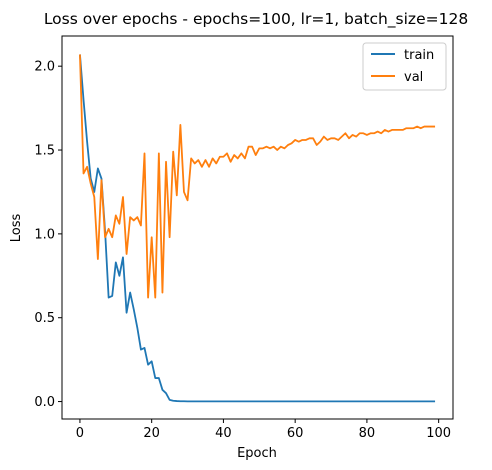 This screenshot has width=492, height=470. What do you see at coordinates (80, 433) in the screenshot?
I see `x-tick-label: 0` at bounding box center [80, 433].